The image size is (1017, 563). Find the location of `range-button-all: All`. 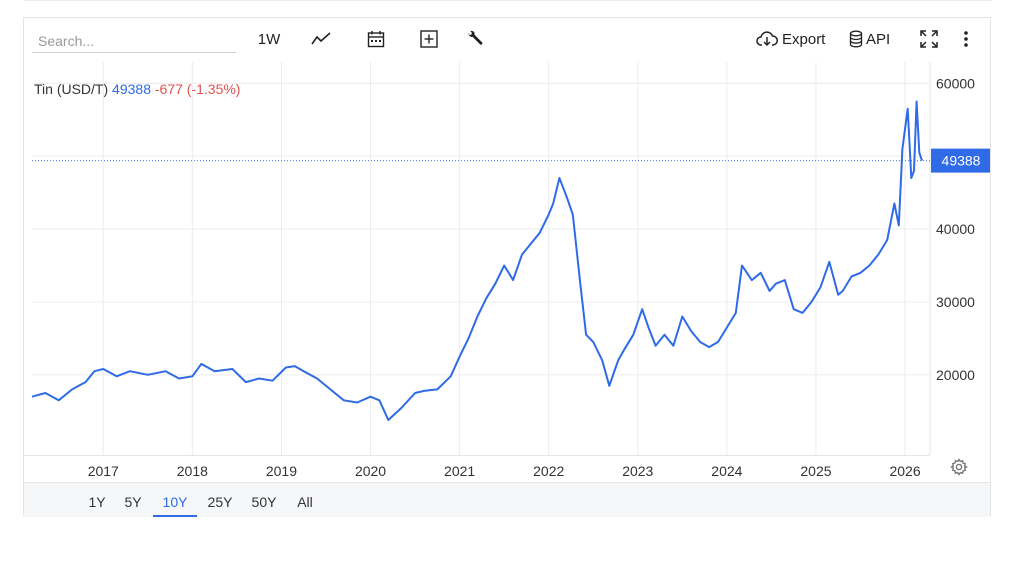

range-button-all: All is located at coordinates (305, 502).